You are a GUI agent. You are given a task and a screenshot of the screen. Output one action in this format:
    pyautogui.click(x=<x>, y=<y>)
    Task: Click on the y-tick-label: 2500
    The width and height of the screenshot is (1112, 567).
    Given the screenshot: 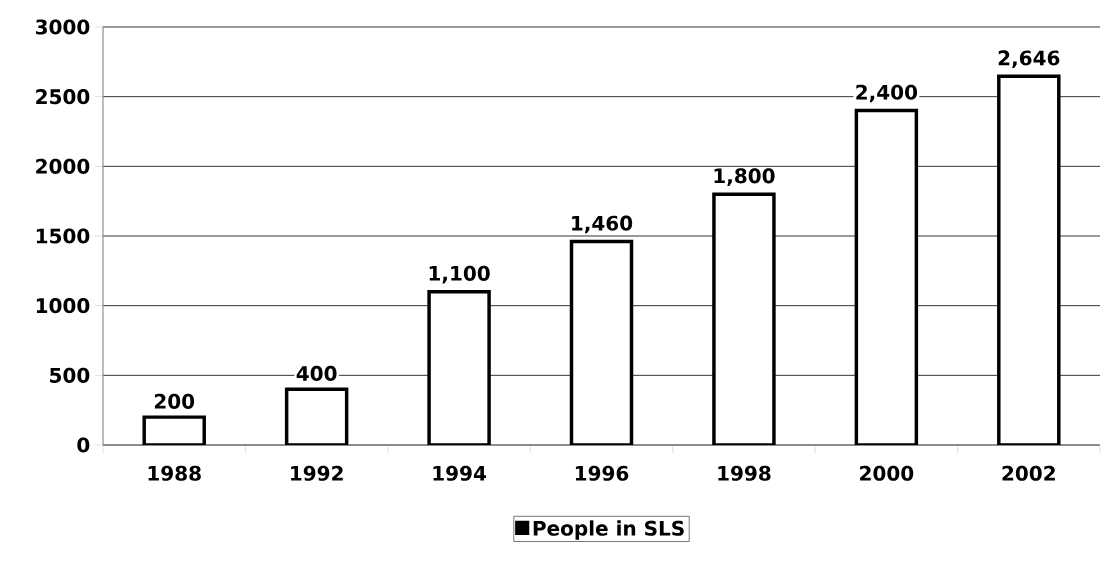 What is the action you would take?
    pyautogui.click(x=63, y=97)
    